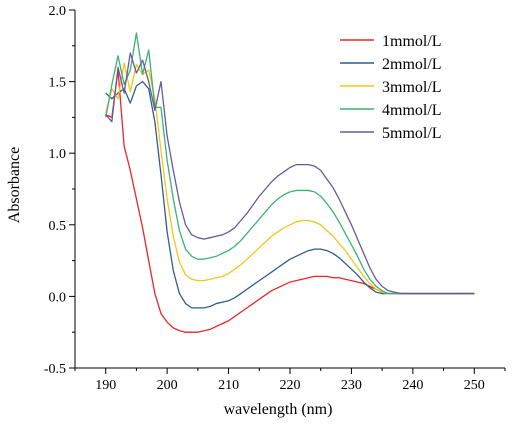 The width and height of the screenshot is (517, 425). Describe the element at coordinates (105, 385) in the screenshot. I see `x-tick-label: 190` at that location.